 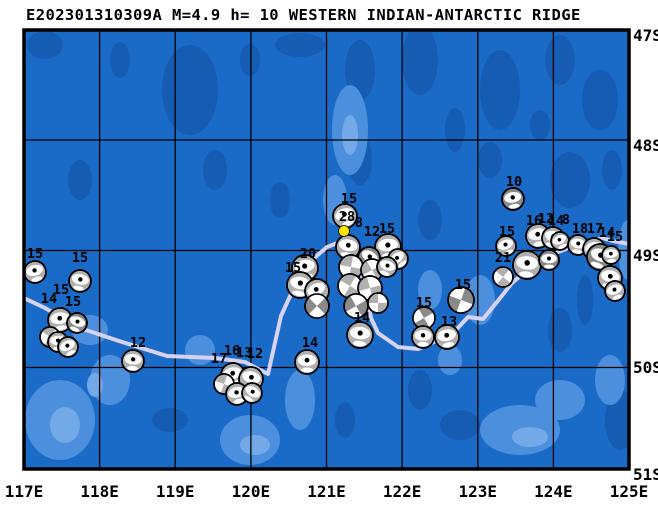 I want to click on longitude-tick-label: 118E, so click(x=99, y=491).